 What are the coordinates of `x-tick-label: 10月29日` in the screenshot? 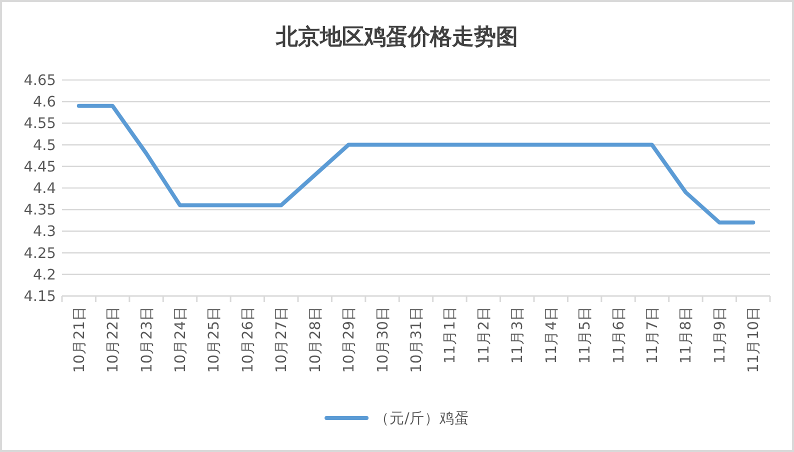 It's located at (350, 339).